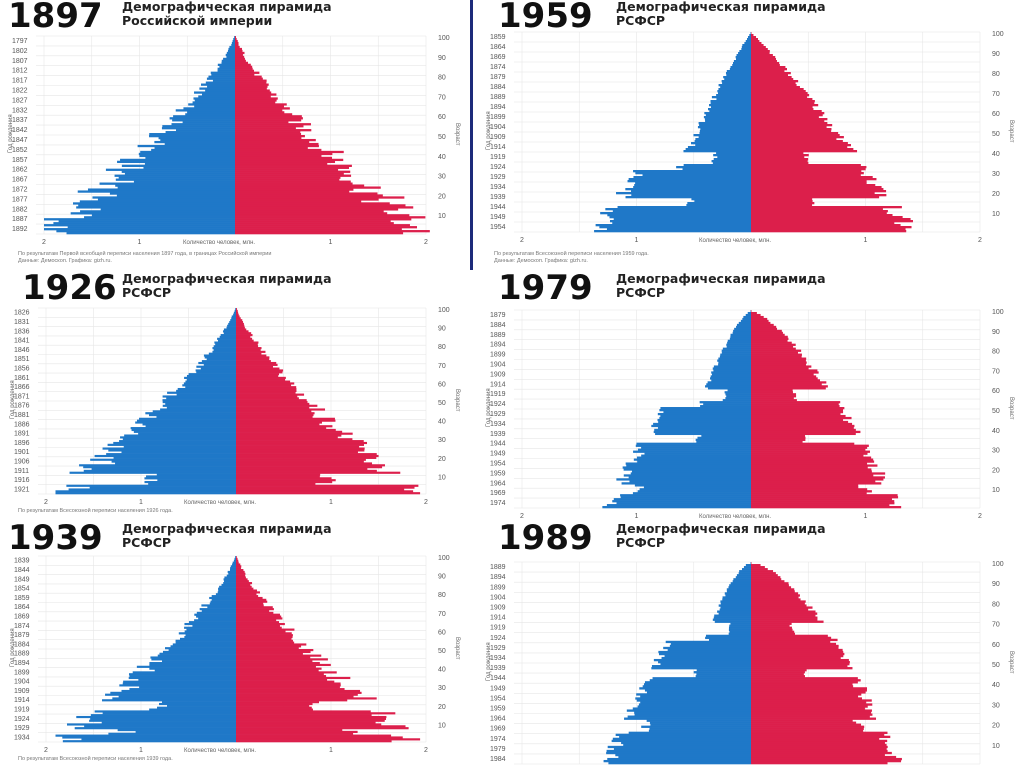 Image resolution: width=1024 pixels, height=767 pixels. I want to click on birth-year-tick: 1974, so click(498, 739).